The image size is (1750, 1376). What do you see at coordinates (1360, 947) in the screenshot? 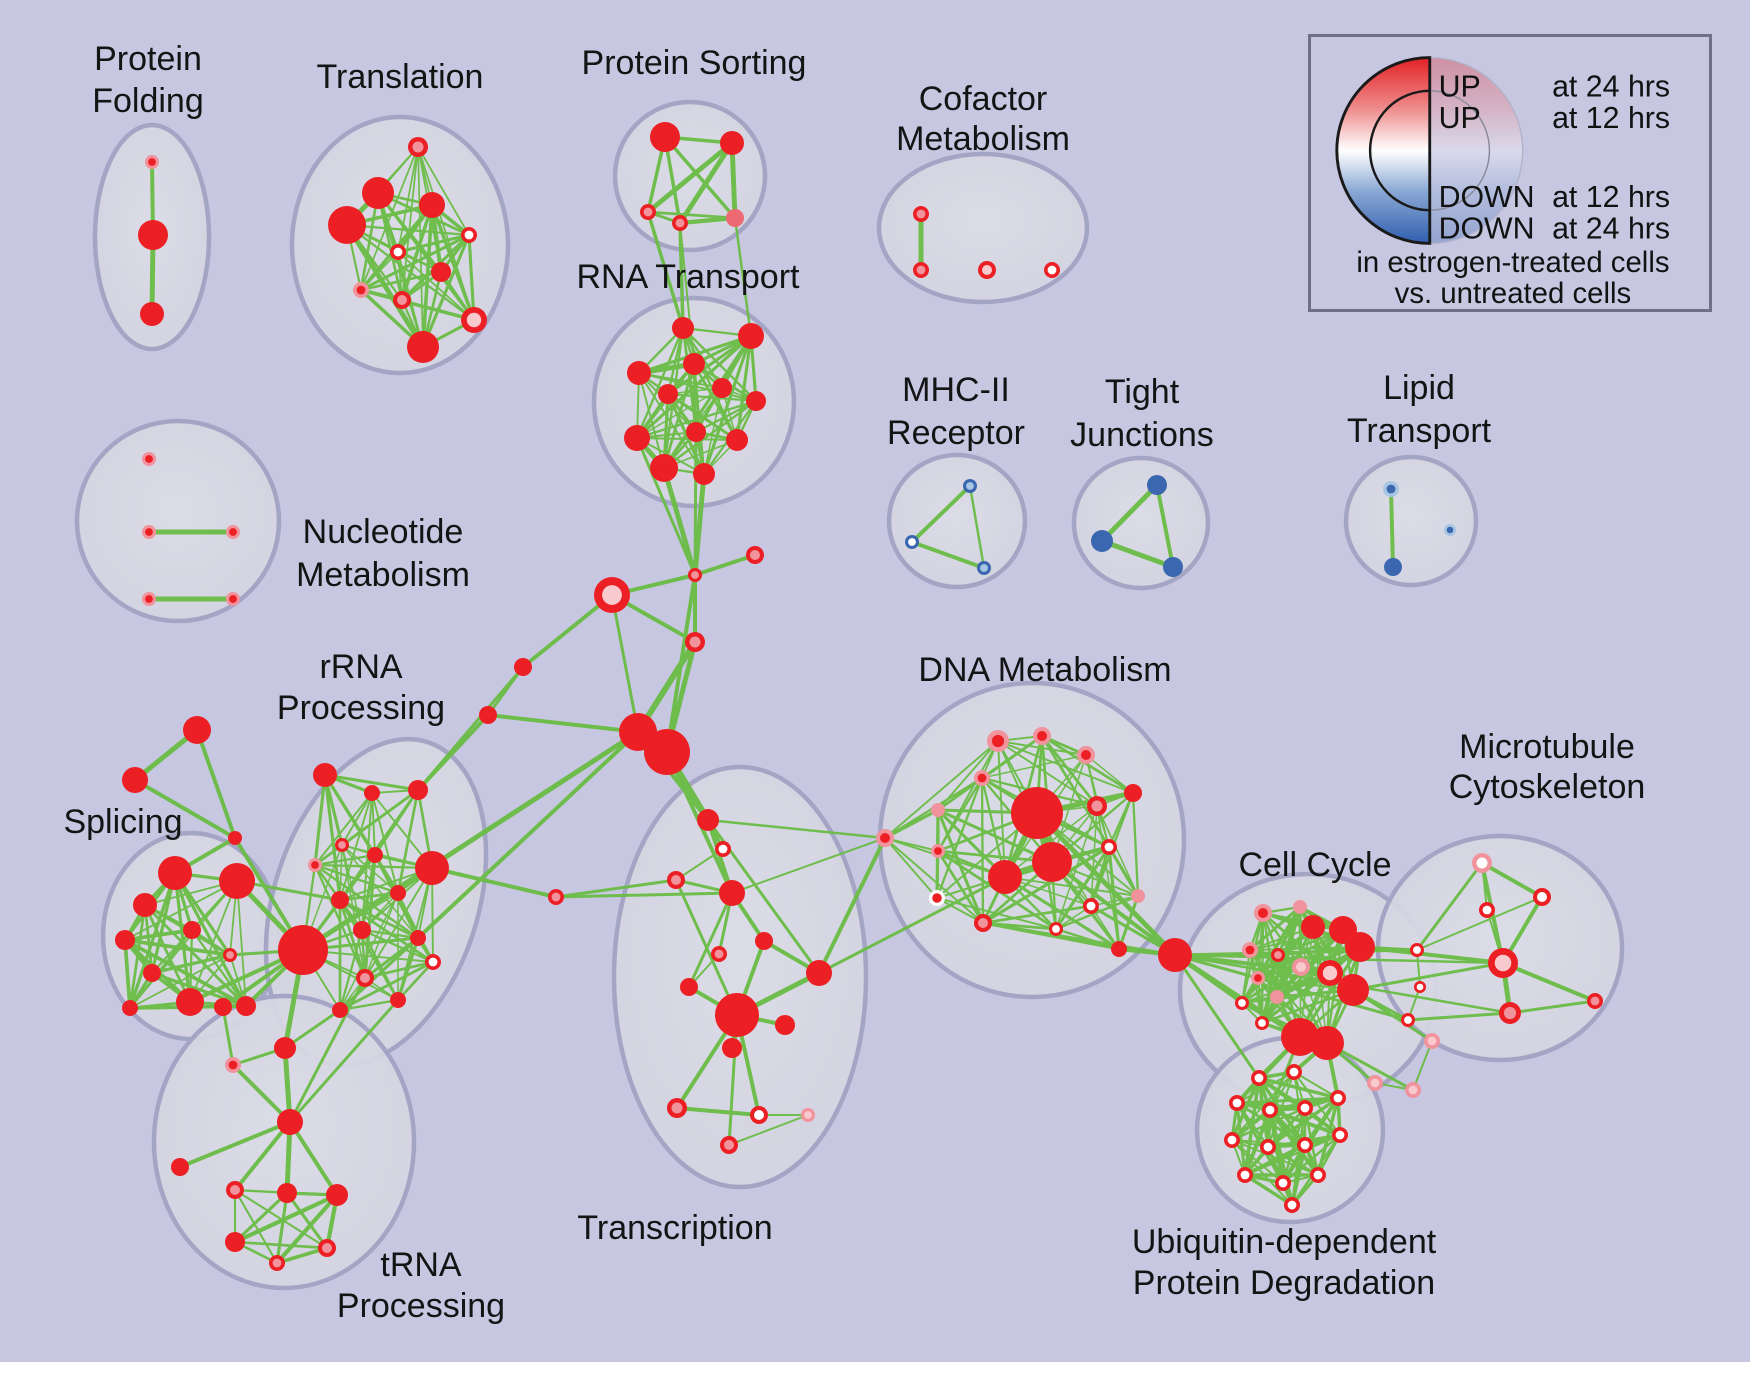
I see `node-k12` at bounding box center [1360, 947].